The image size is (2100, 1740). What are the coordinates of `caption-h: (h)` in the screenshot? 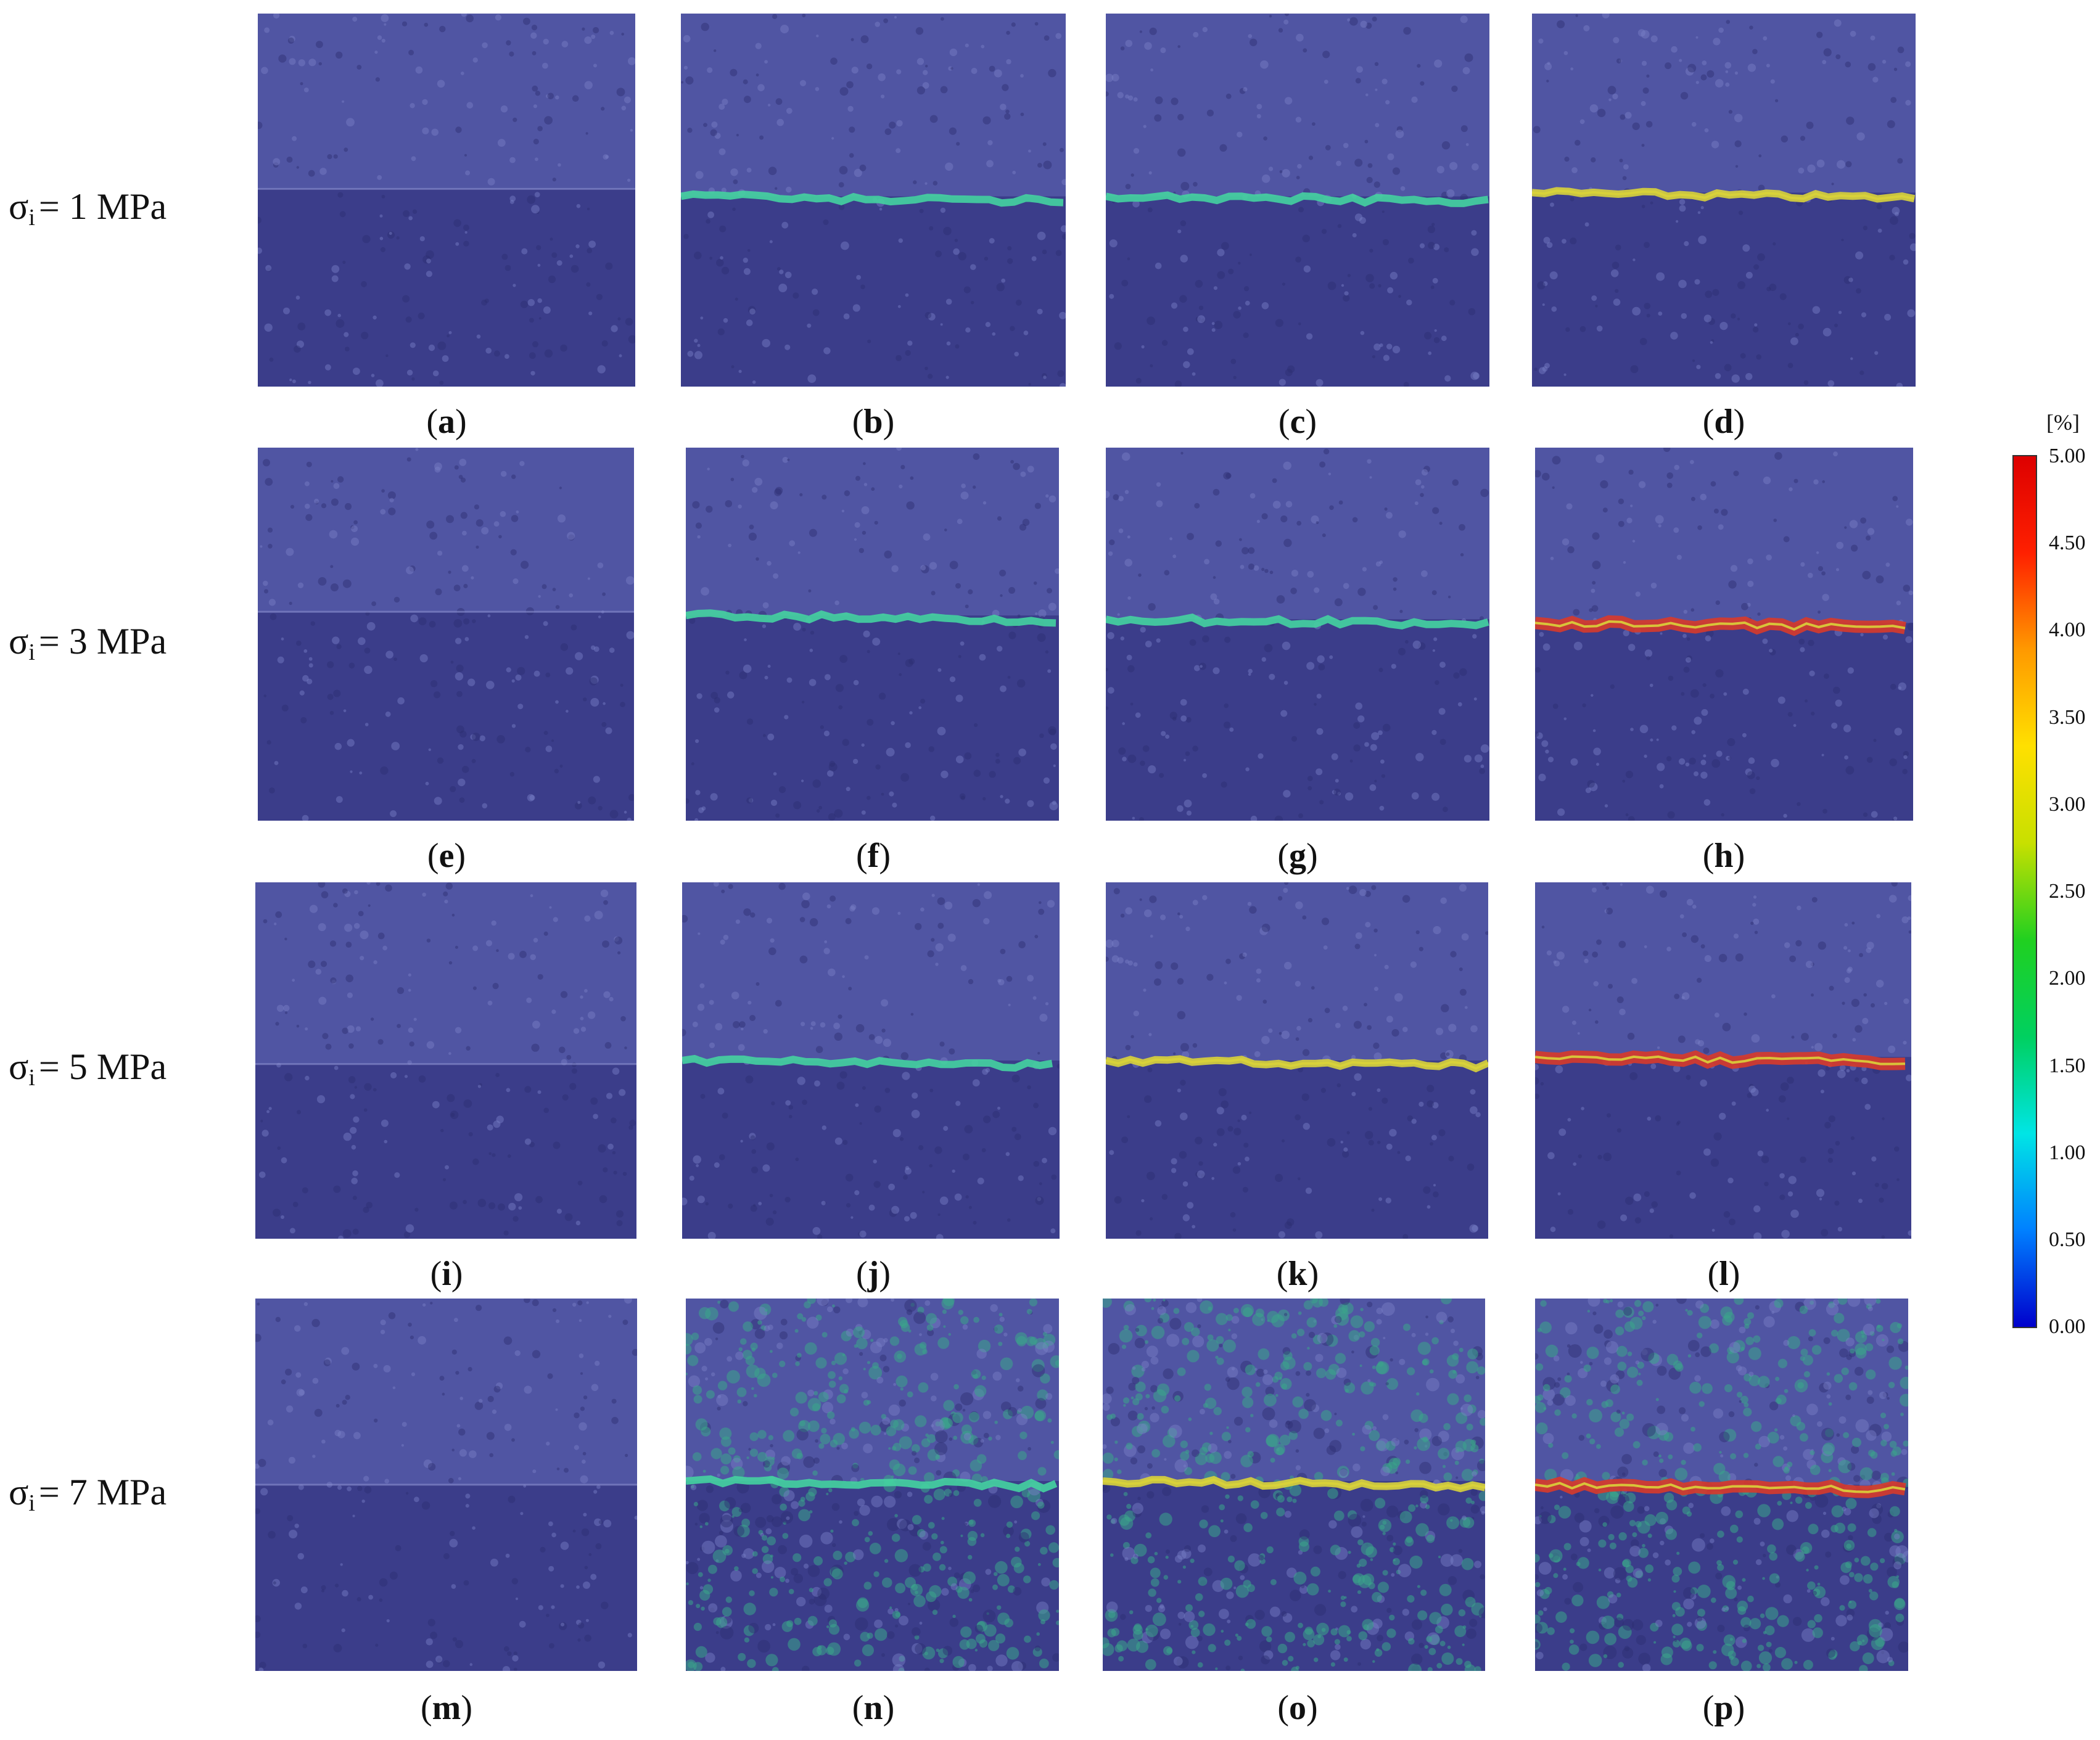 It's located at (1723, 856).